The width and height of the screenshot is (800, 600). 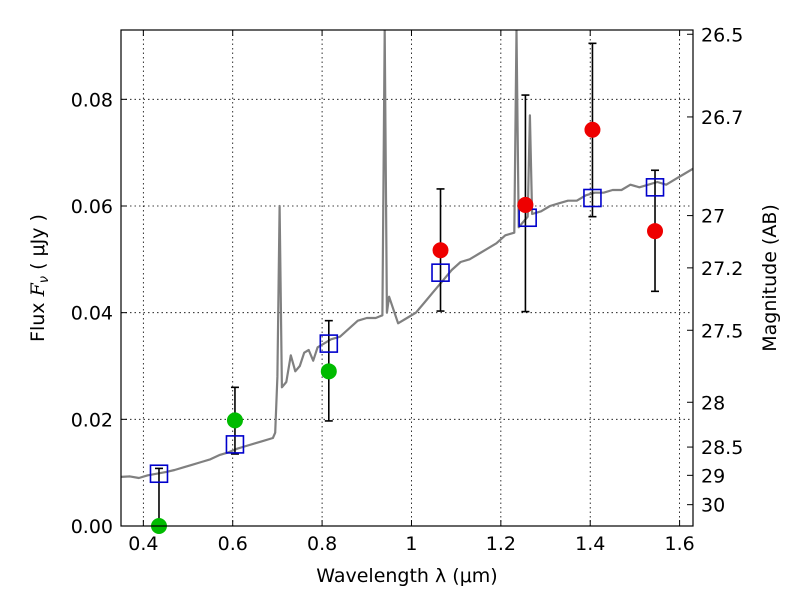 I want to click on y-tick-label: 0.00, so click(x=92, y=527).